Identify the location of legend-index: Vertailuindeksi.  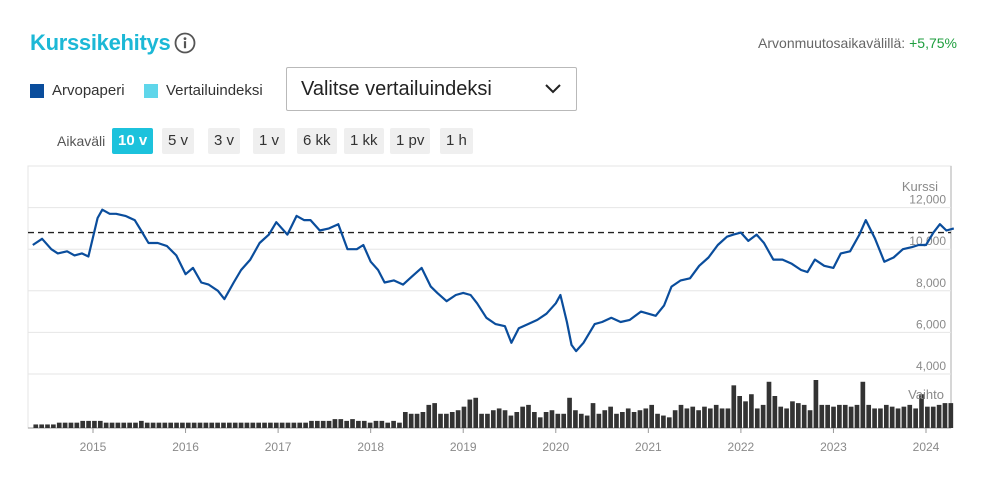
(203, 90).